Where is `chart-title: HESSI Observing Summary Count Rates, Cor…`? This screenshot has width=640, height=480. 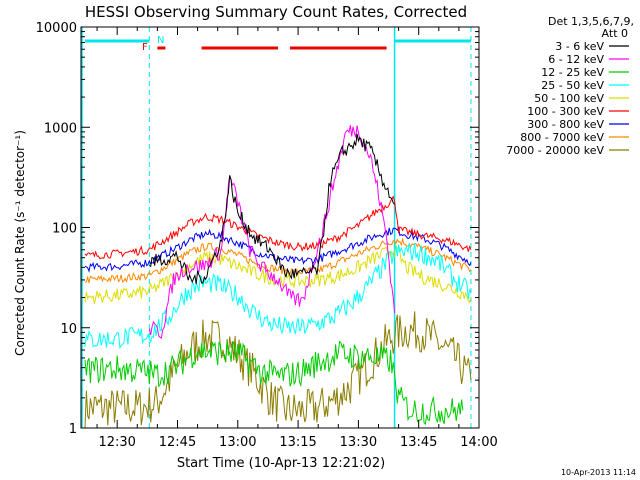 chart-title: HESSI Observing Summary Count Rates, Cor… is located at coordinates (276, 12).